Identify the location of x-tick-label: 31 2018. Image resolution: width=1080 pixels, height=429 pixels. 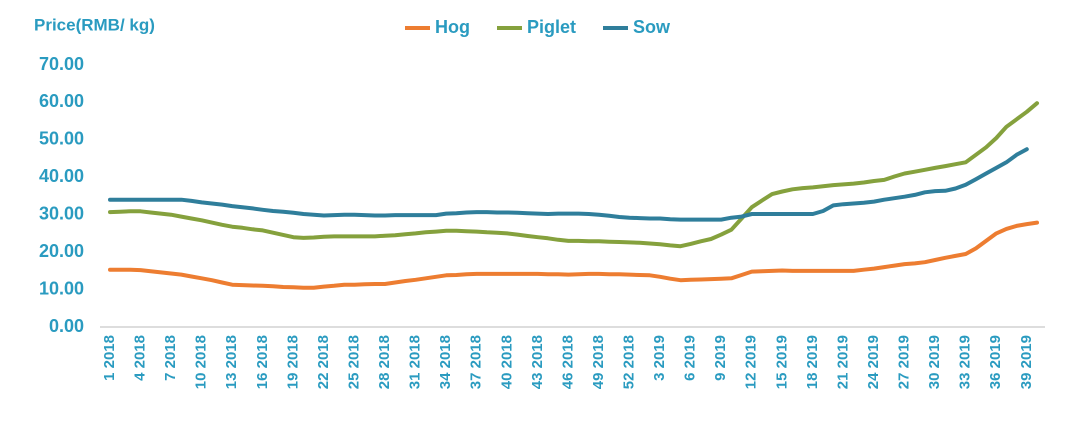
(415, 362).